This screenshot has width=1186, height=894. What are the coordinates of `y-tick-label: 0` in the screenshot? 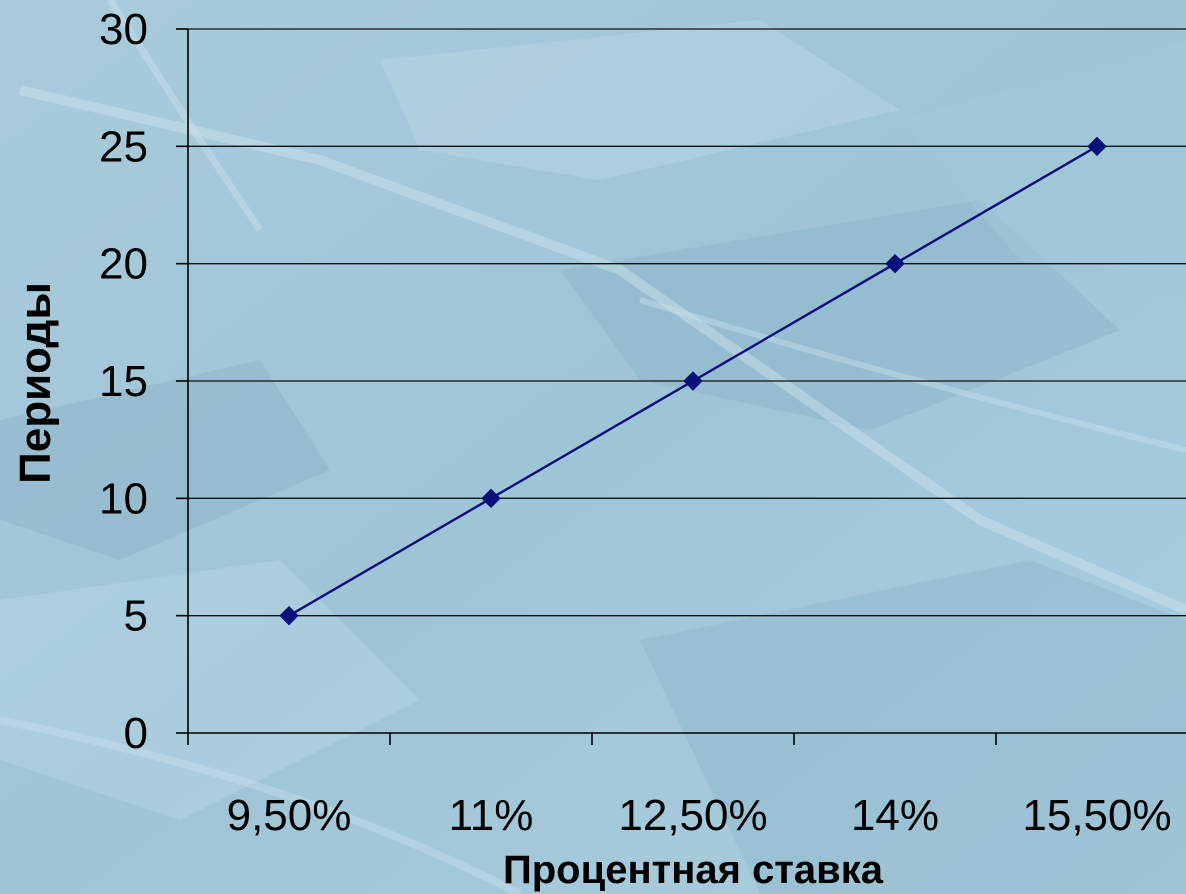 It's located at (136, 733).